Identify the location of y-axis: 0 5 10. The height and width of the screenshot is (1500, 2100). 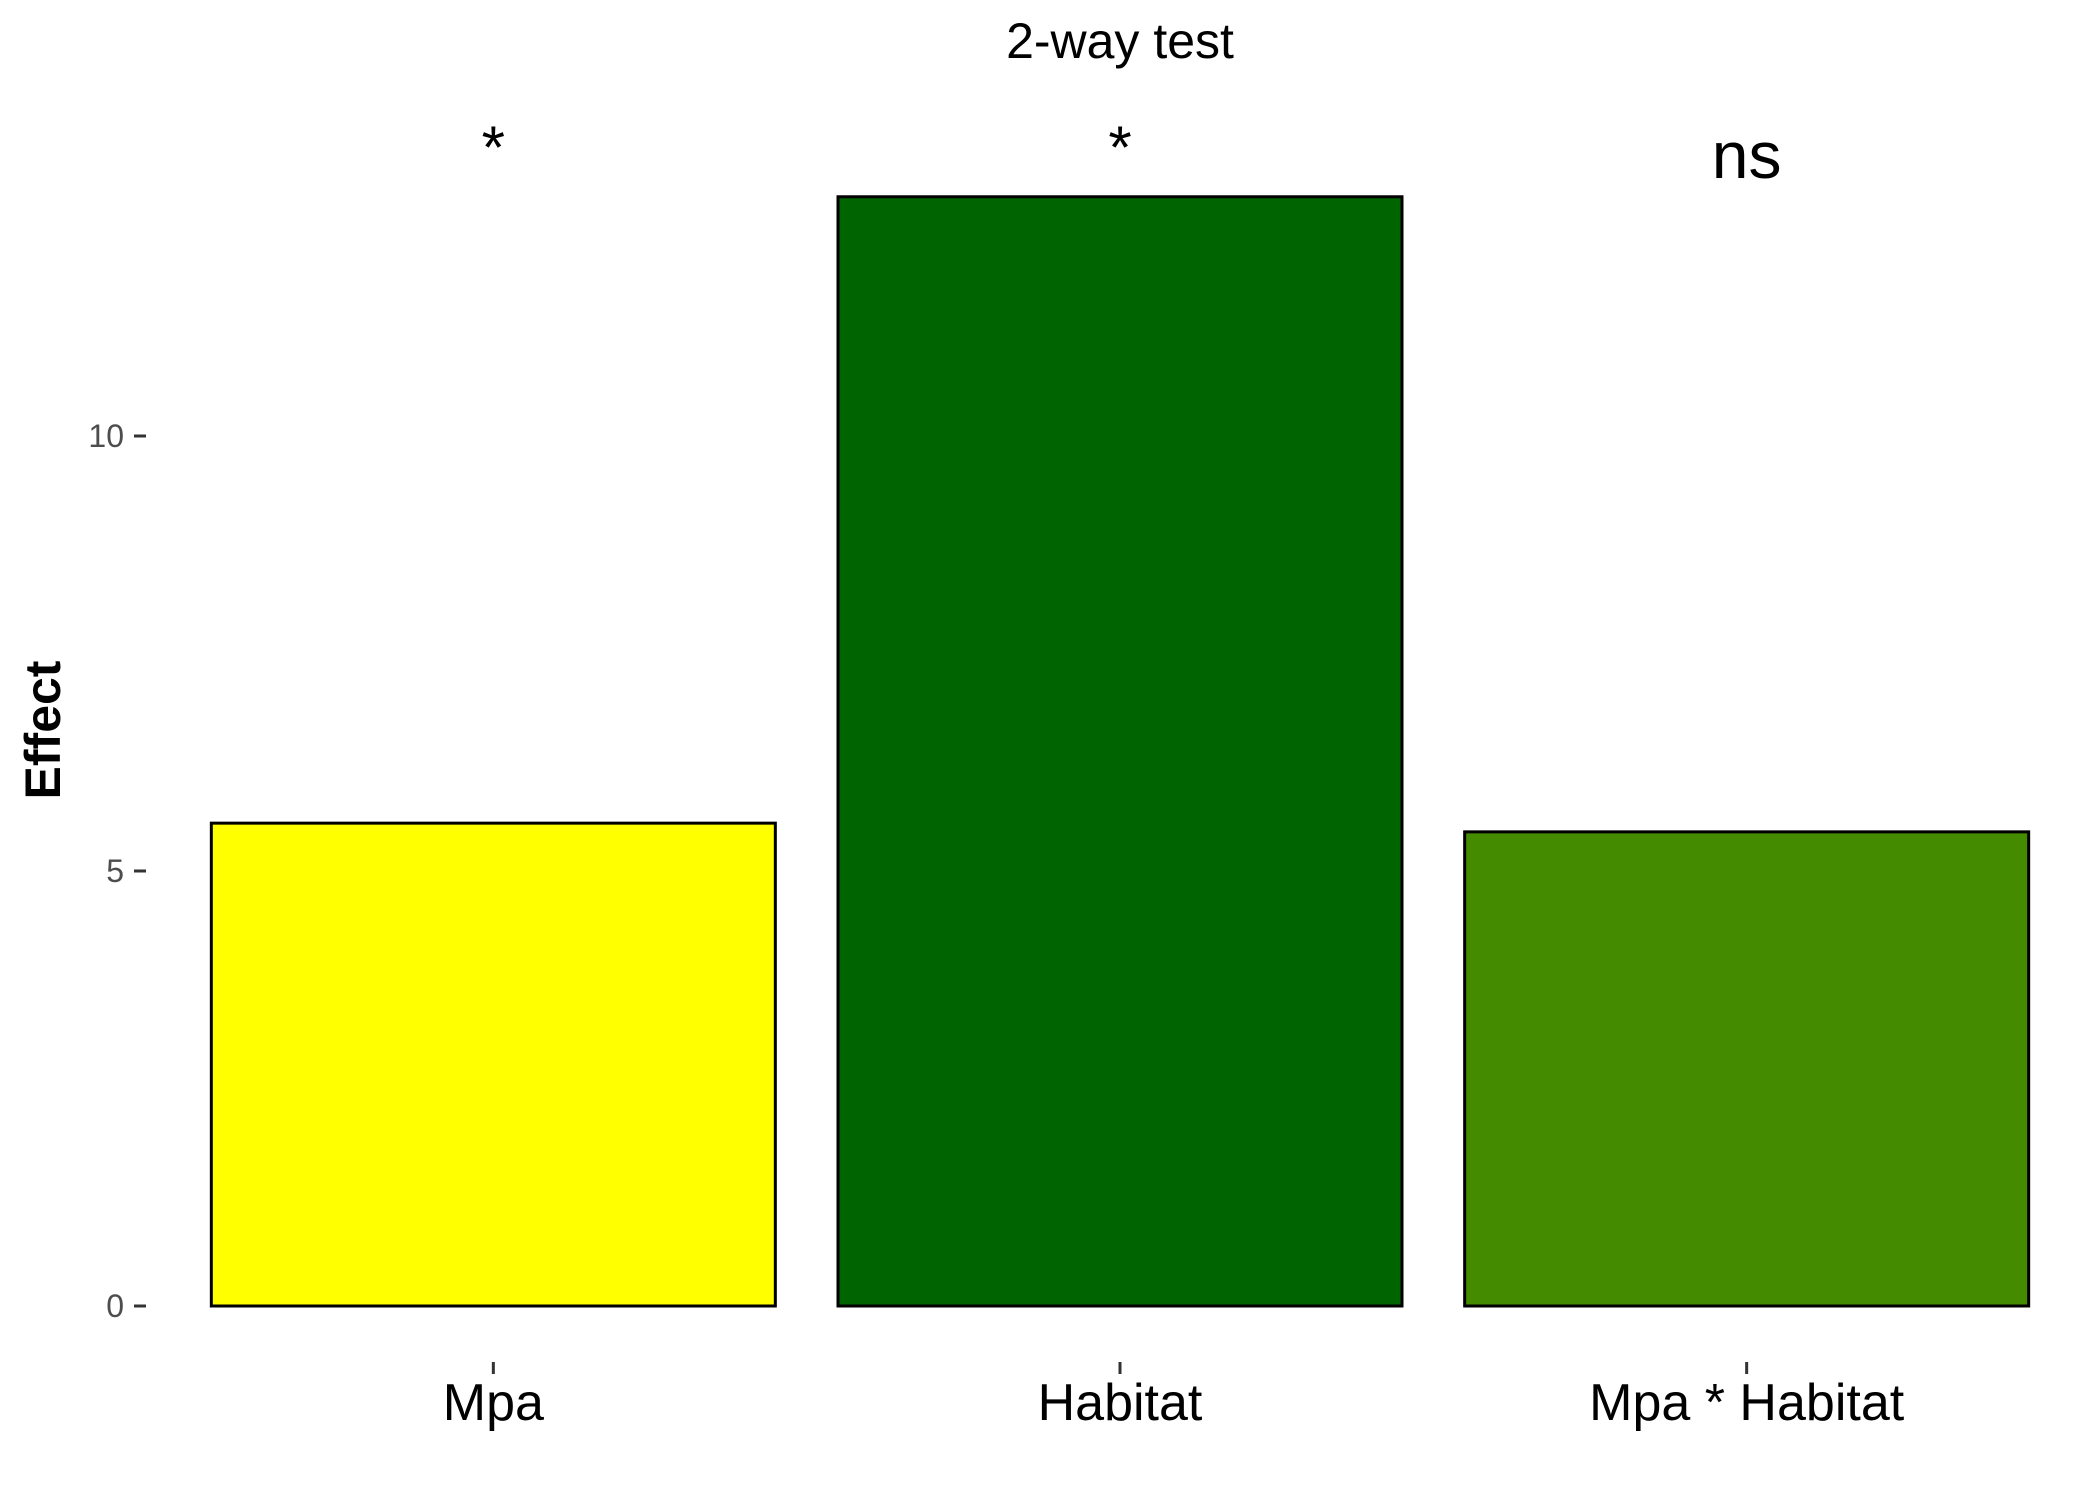
(117, 871).